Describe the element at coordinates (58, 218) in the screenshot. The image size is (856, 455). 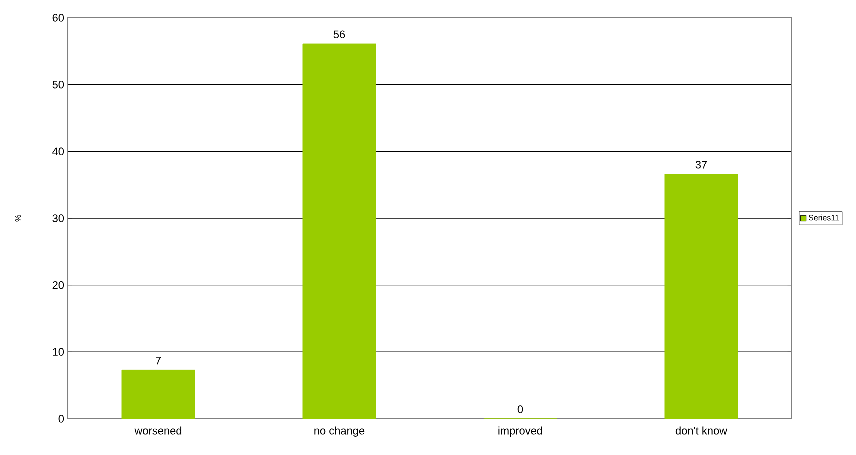
I see `y-tick-label: 30` at that location.